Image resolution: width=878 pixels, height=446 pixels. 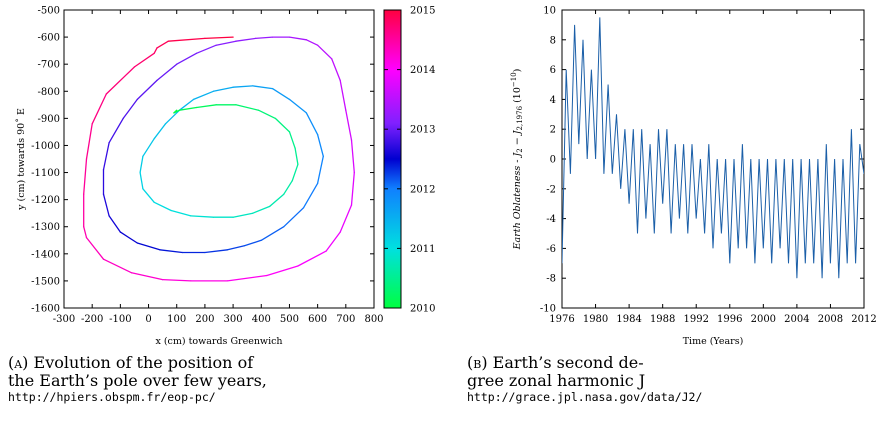 I want to click on caption-b-label: (b), so click(x=477, y=363).